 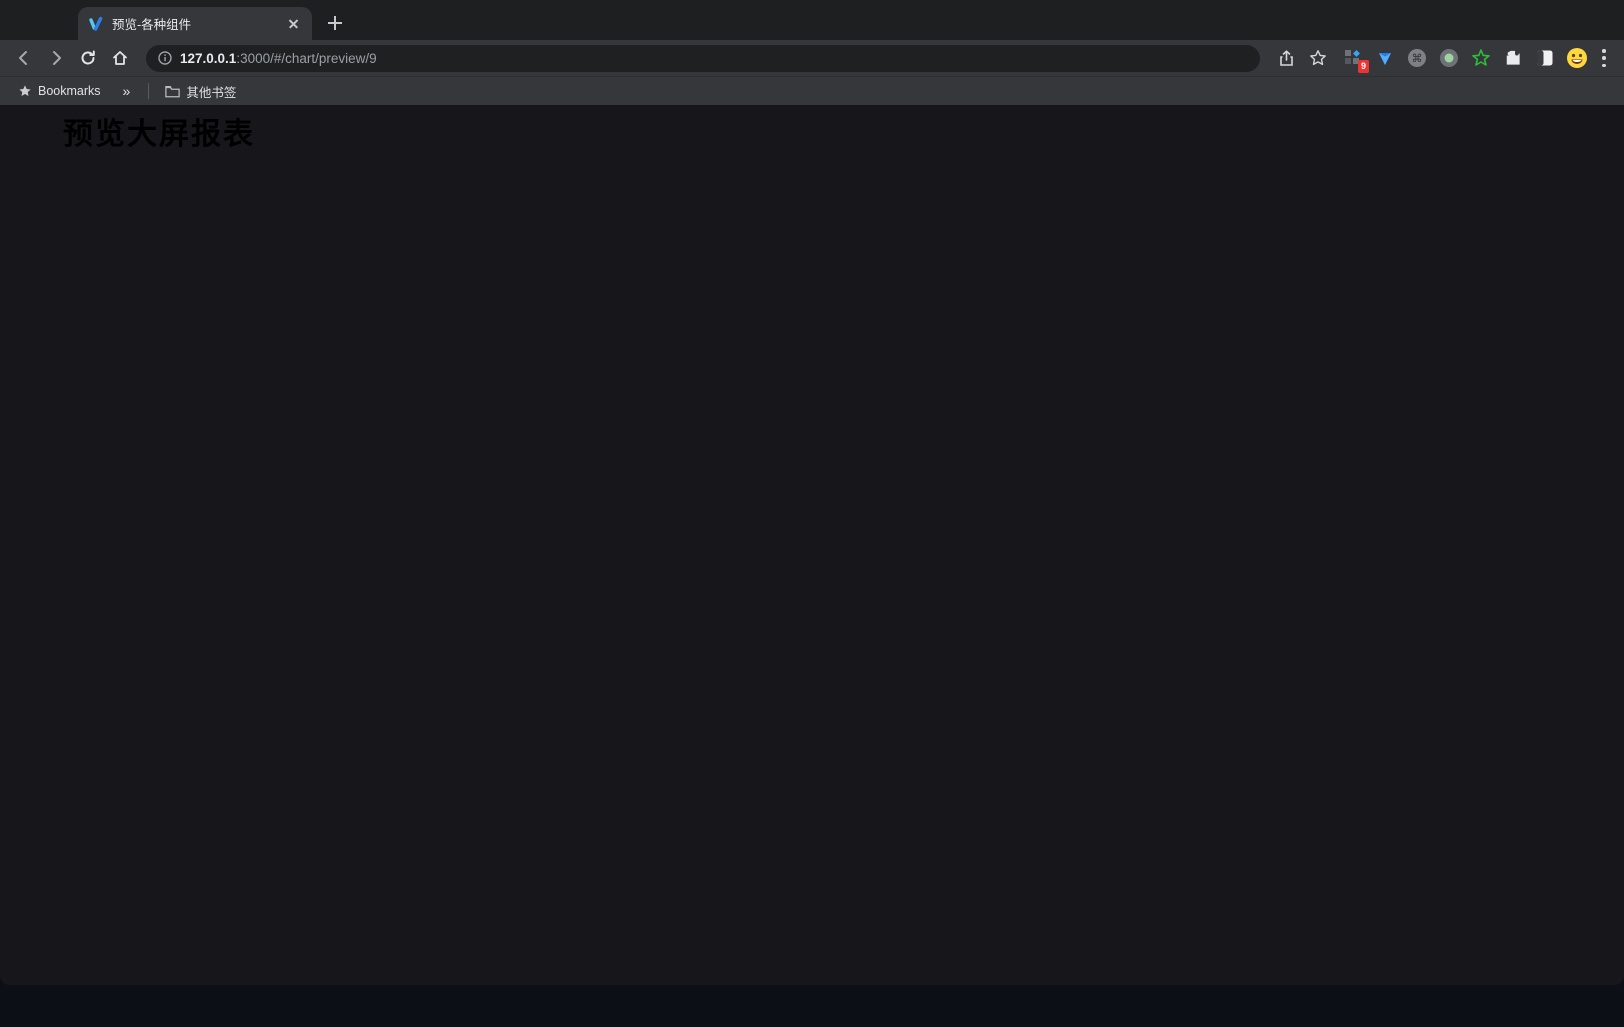 I want to click on address-bar: 127.0.0.1:3000/#/chart/preview/9, so click(x=703, y=58).